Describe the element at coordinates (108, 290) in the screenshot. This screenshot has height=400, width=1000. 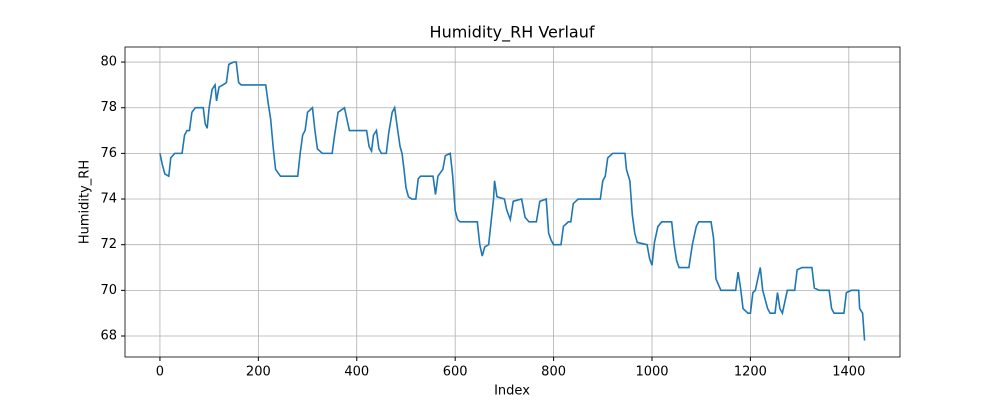
I see `y-tick-label: 70` at that location.